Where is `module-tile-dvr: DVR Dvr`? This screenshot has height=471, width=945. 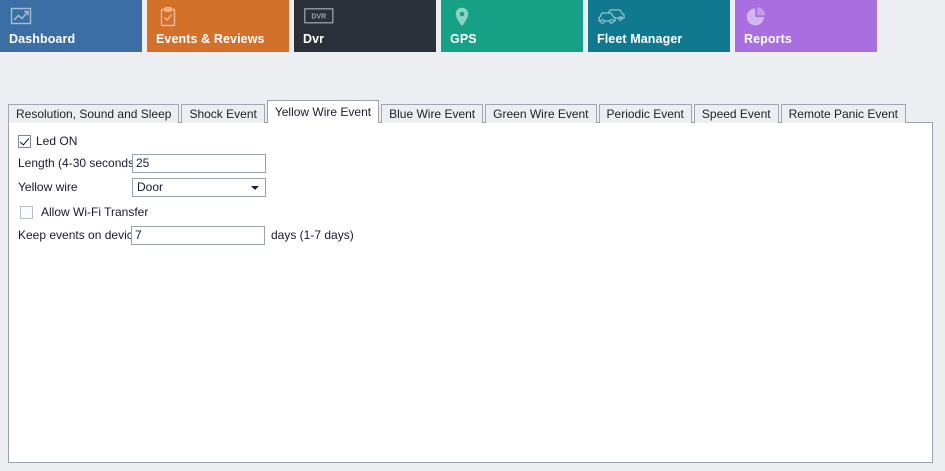
module-tile-dvr: DVR Dvr is located at coordinates (365, 26).